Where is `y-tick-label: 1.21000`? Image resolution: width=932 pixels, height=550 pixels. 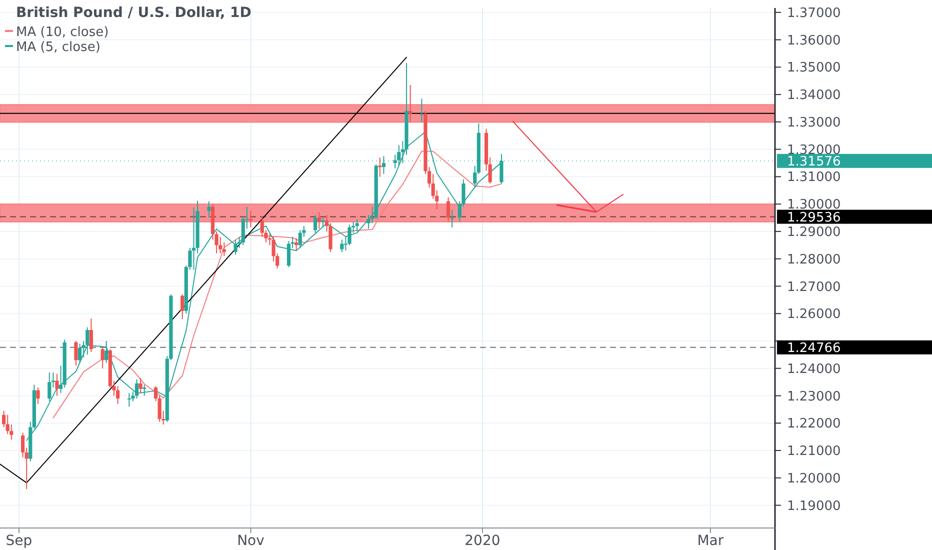 y-tick-label: 1.21000 is located at coordinates (814, 452).